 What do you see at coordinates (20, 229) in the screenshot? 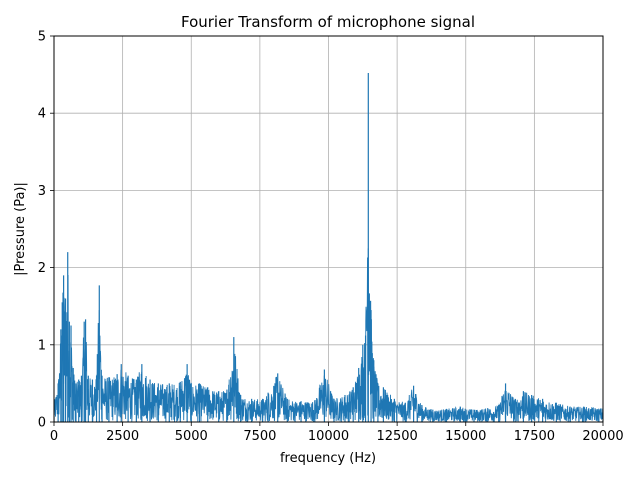
I see `y-axis-label: |Pressure (Pa)|` at bounding box center [20, 229].